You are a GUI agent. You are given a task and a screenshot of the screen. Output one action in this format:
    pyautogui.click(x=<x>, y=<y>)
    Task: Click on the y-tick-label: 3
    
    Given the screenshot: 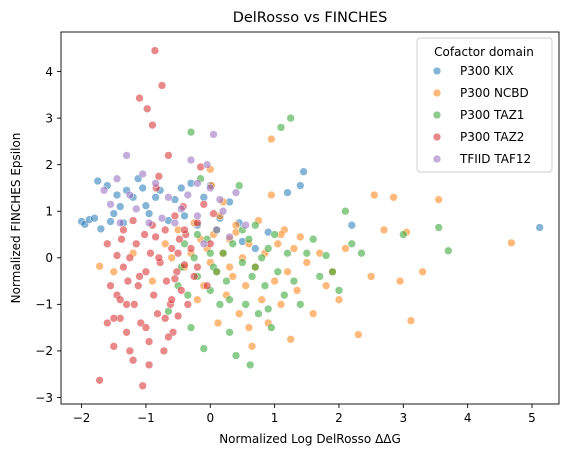 What is the action you would take?
    pyautogui.click(x=49, y=118)
    